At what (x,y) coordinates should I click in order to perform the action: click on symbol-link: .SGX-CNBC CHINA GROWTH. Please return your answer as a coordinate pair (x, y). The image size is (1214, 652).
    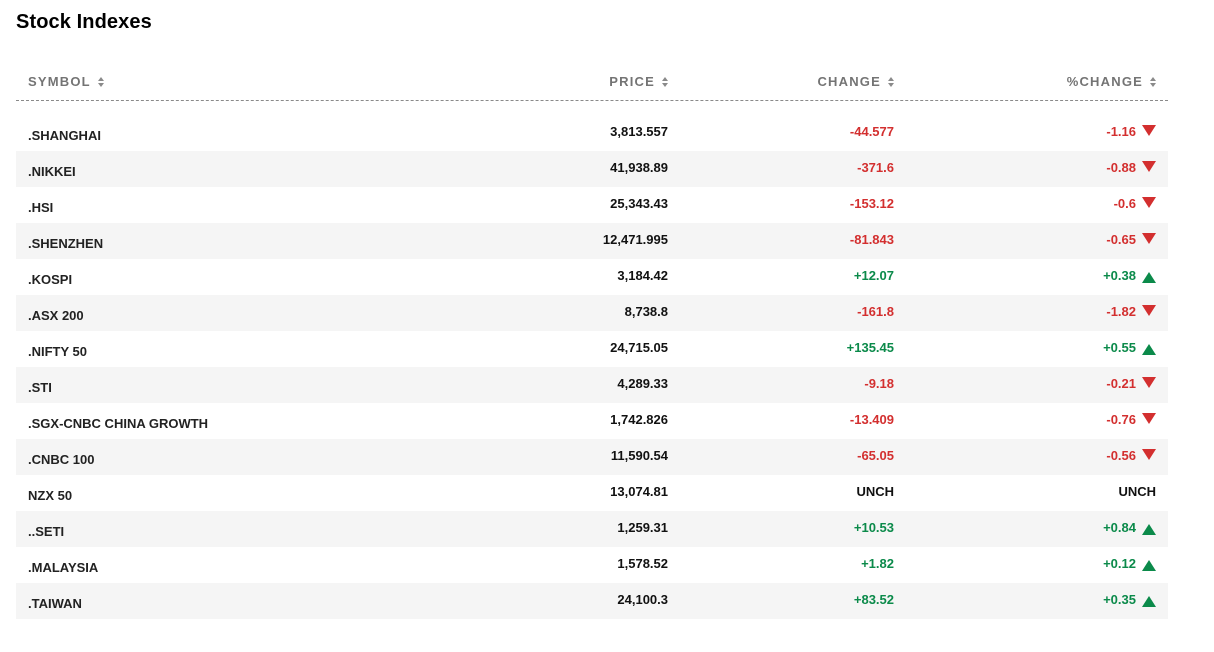
    Looking at the image, I should click on (118, 423).